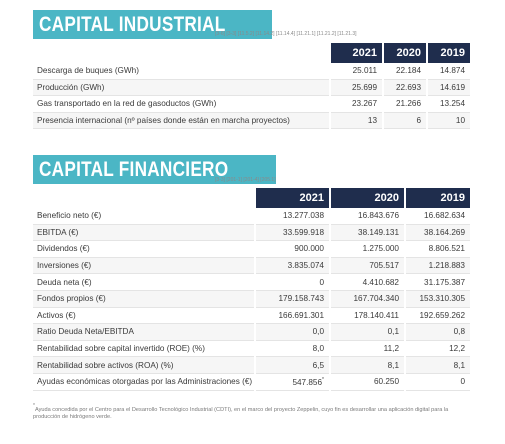 This screenshot has width=505, height=444. What do you see at coordinates (367, 198) in the screenshot?
I see `column-header: 2020` at bounding box center [367, 198].